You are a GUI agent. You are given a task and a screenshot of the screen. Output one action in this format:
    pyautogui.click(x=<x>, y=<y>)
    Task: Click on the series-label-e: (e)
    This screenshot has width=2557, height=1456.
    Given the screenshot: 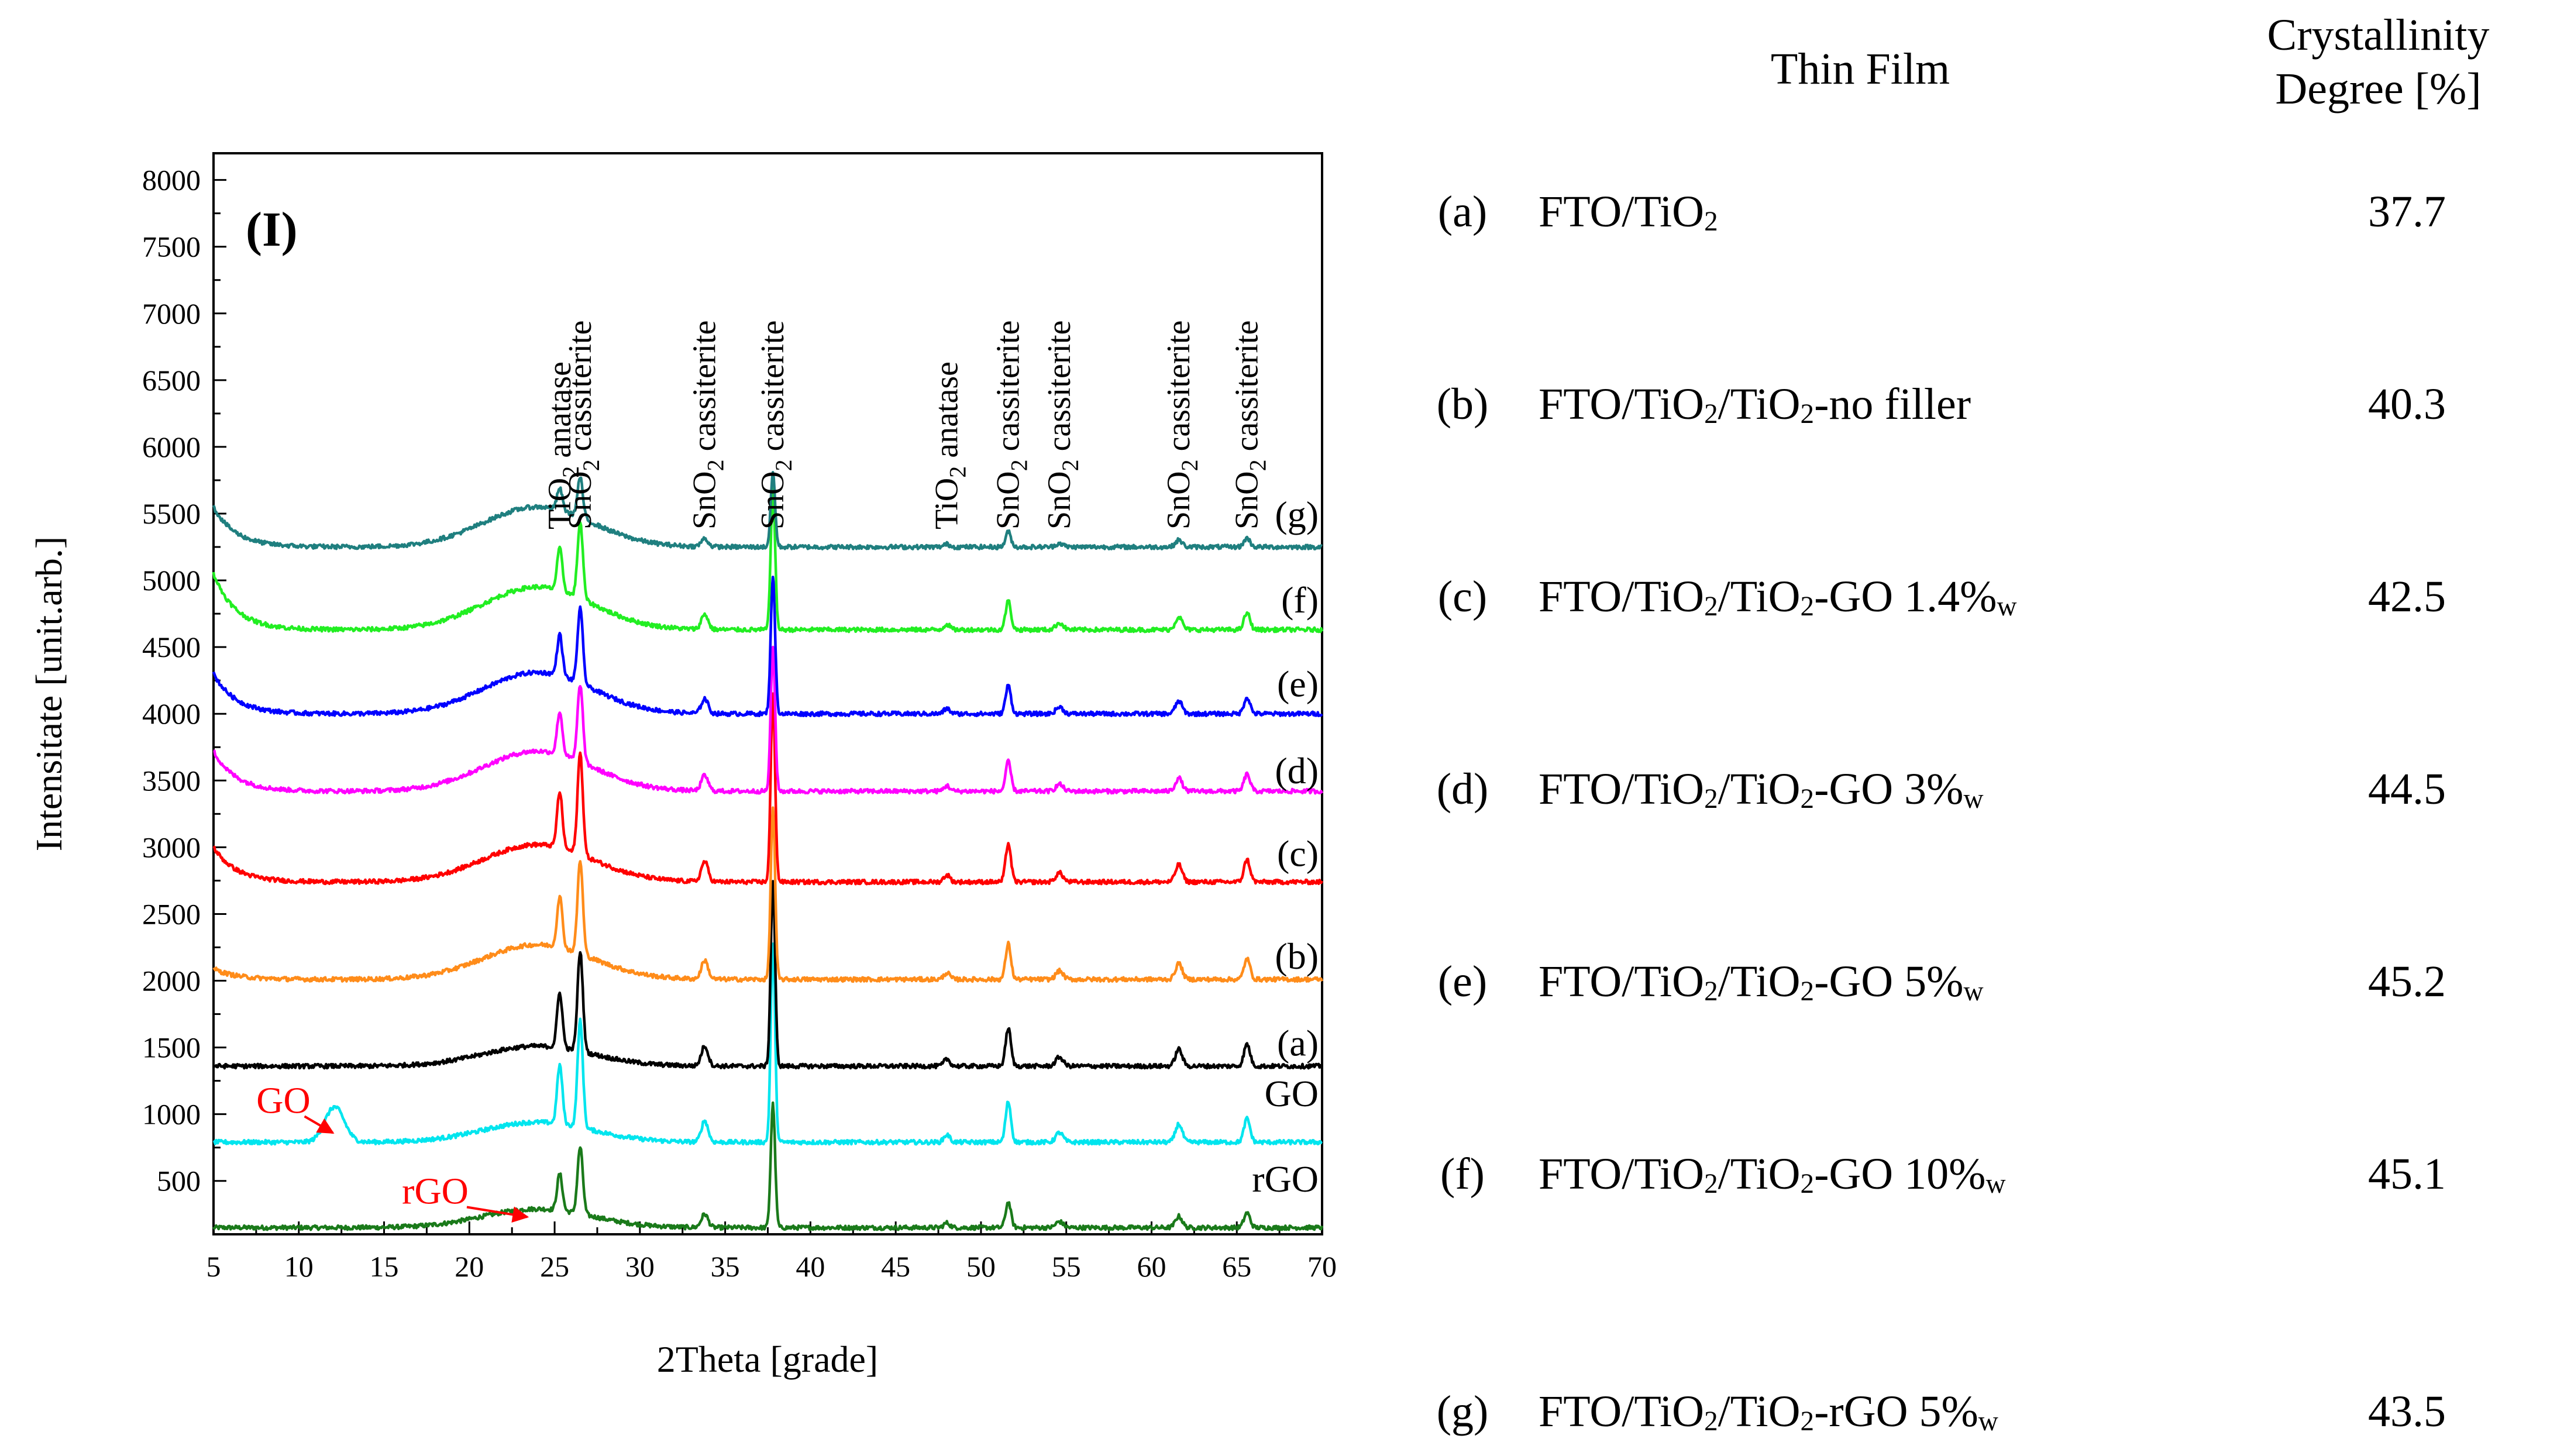 What is the action you would take?
    pyautogui.click(x=1298, y=684)
    